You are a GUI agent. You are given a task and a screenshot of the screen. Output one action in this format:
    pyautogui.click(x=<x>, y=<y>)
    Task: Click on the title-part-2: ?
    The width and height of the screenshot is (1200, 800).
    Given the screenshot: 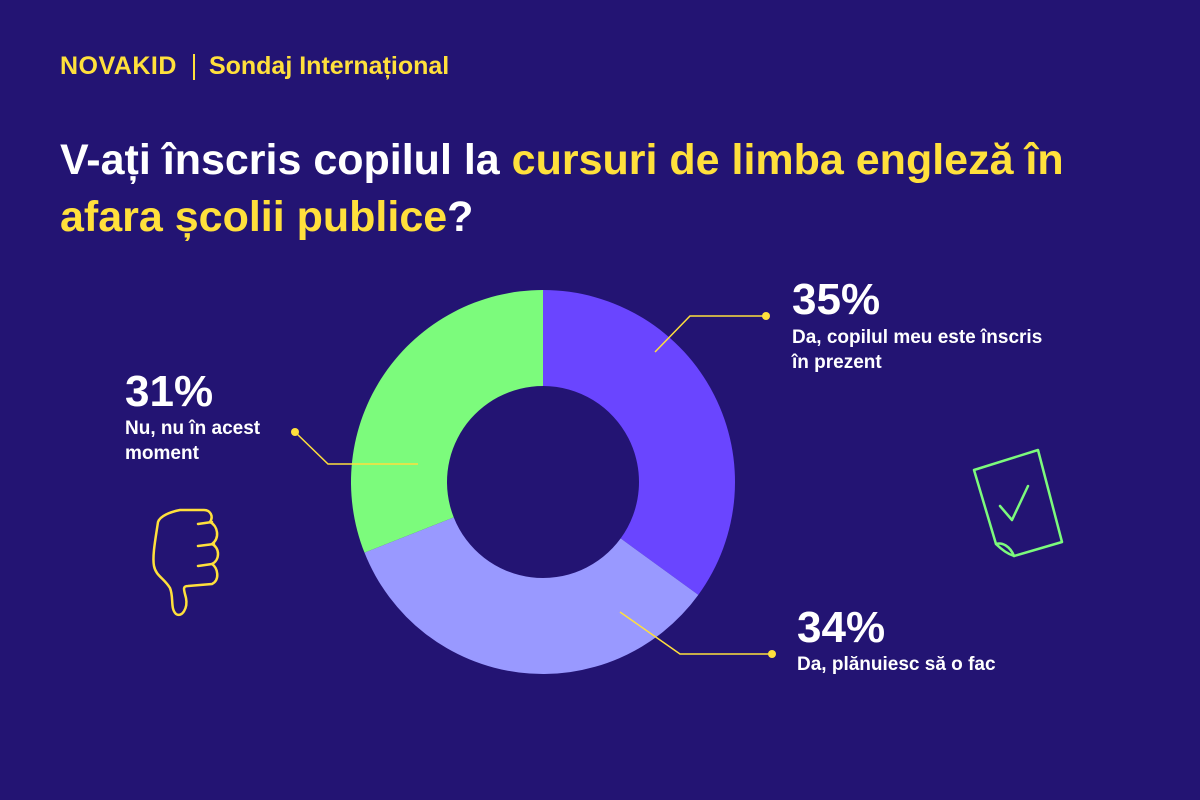 What is the action you would take?
    pyautogui.click(x=460, y=217)
    